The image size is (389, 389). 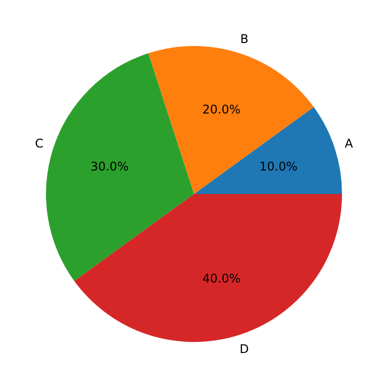 What do you see at coordinates (244, 39) in the screenshot?
I see `slice-label: B` at bounding box center [244, 39].